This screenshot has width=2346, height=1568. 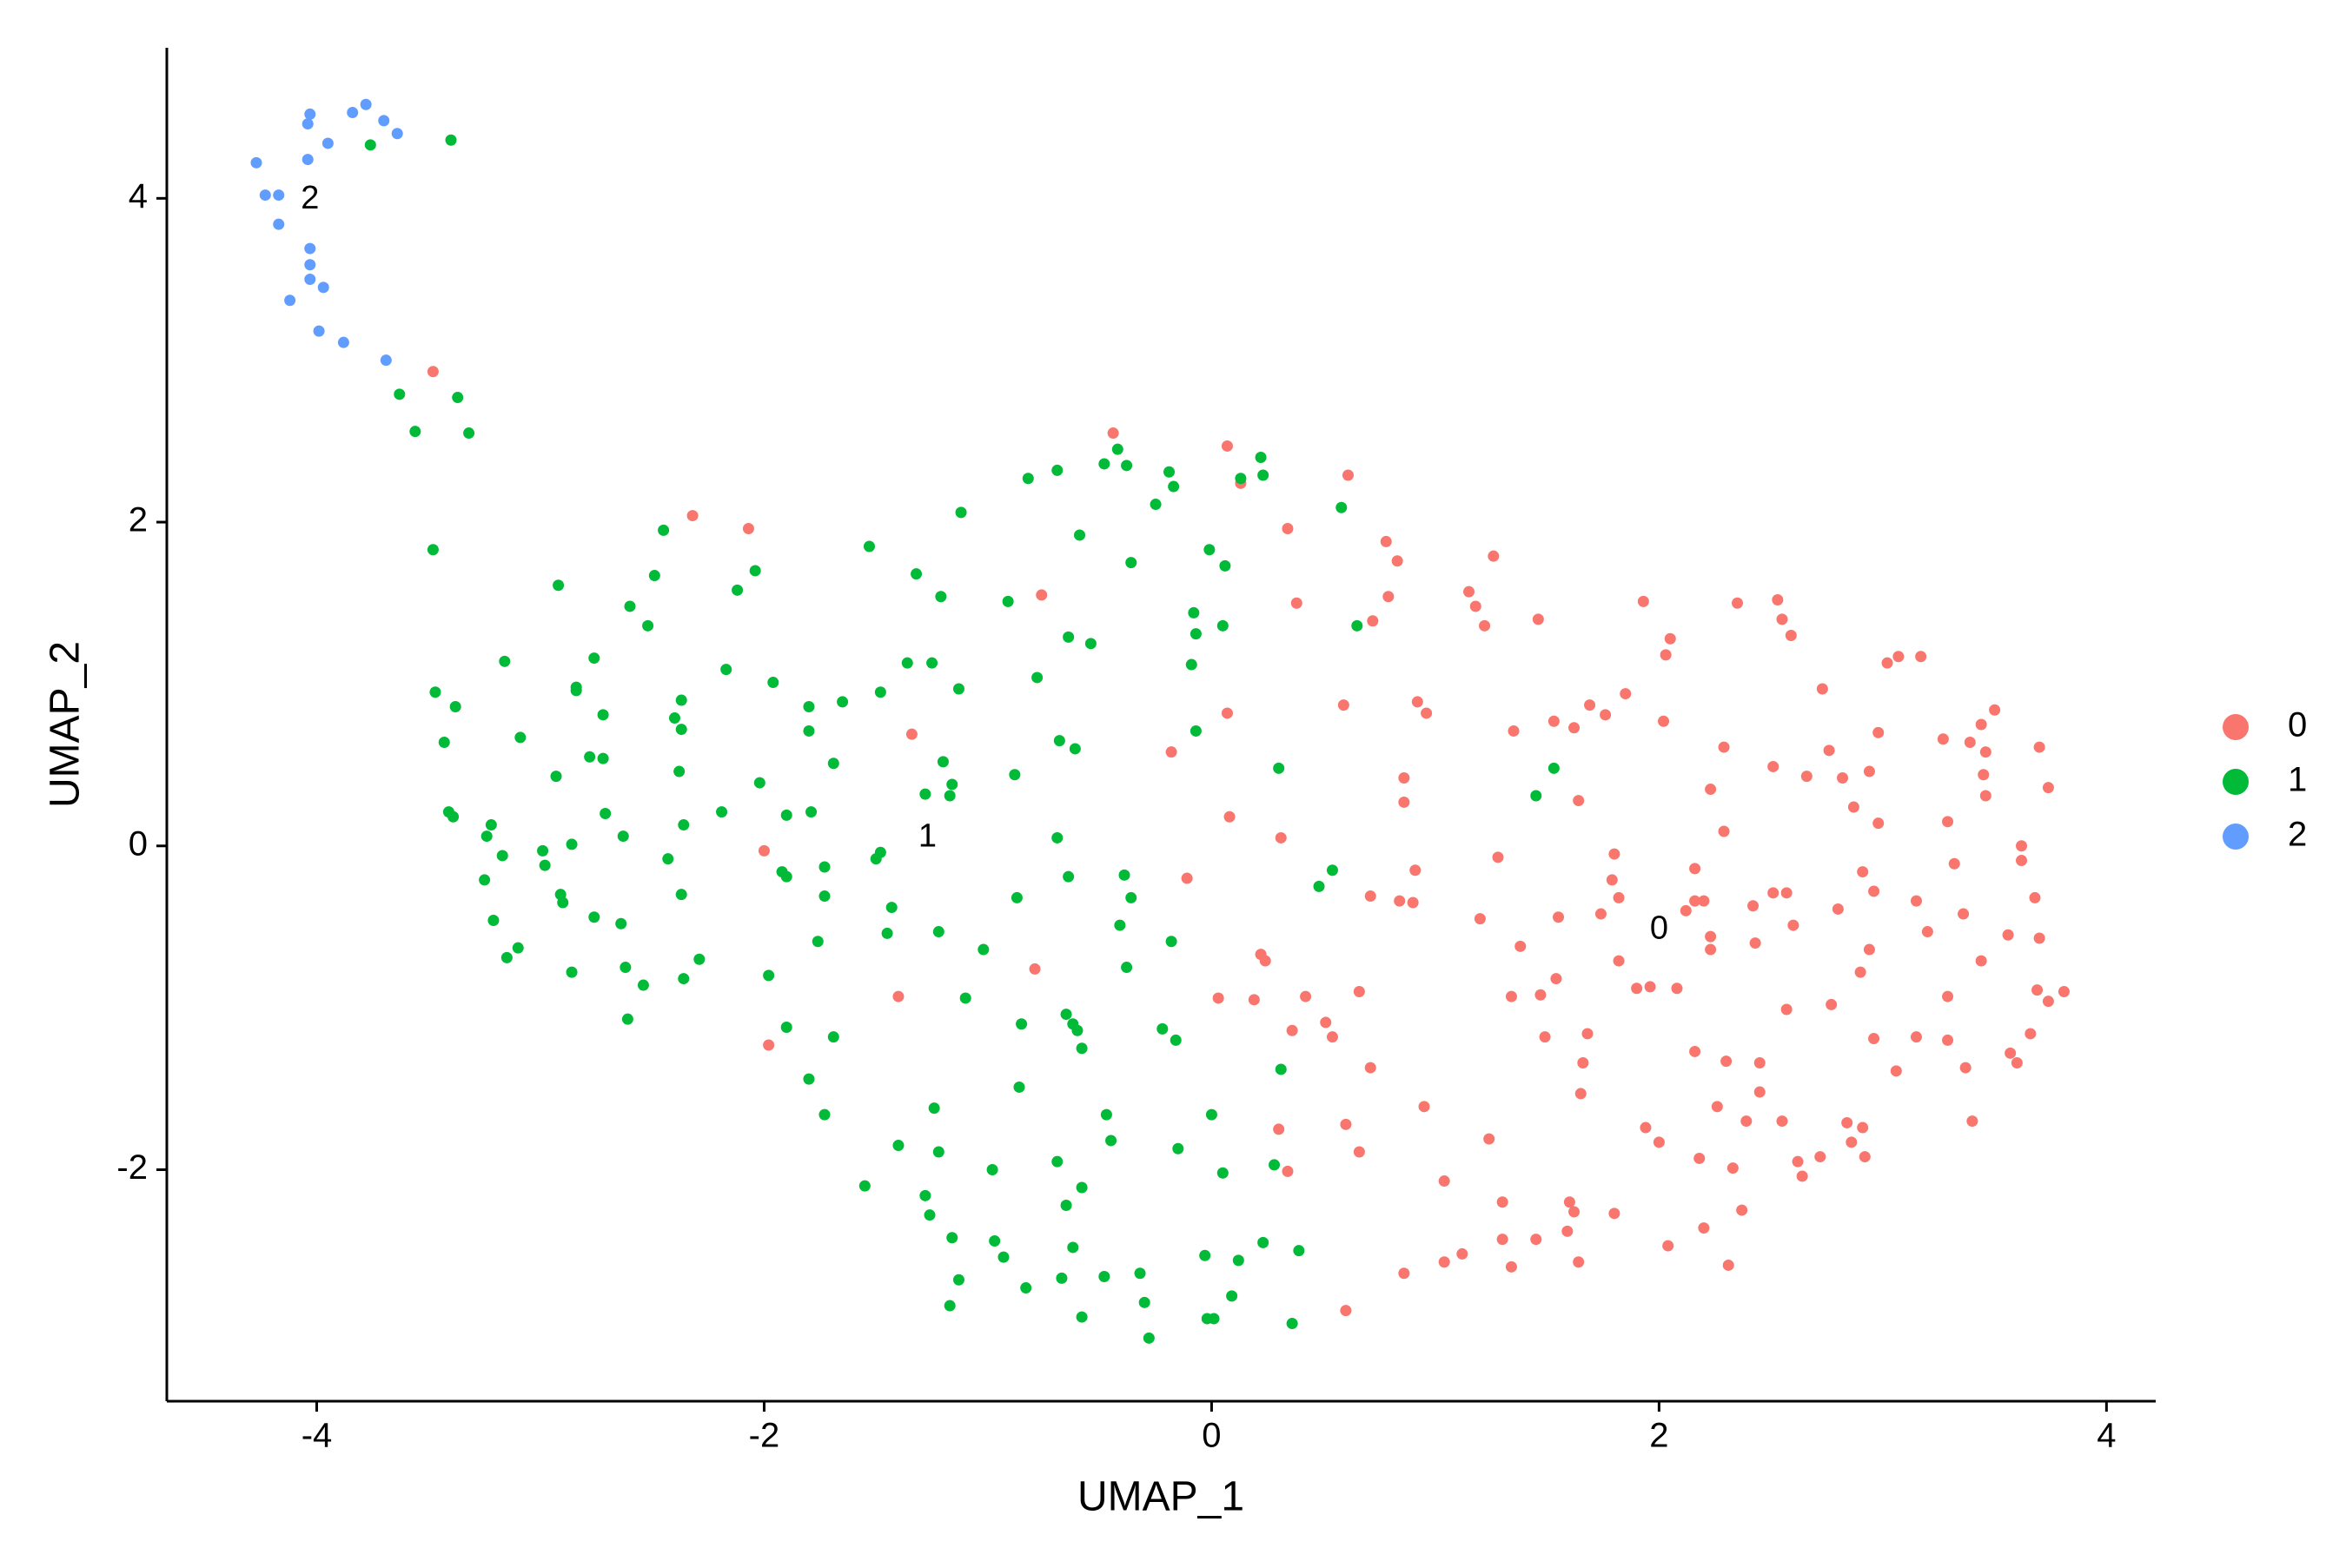 What do you see at coordinates (2297, 725) in the screenshot?
I see `legend-label: 0` at bounding box center [2297, 725].